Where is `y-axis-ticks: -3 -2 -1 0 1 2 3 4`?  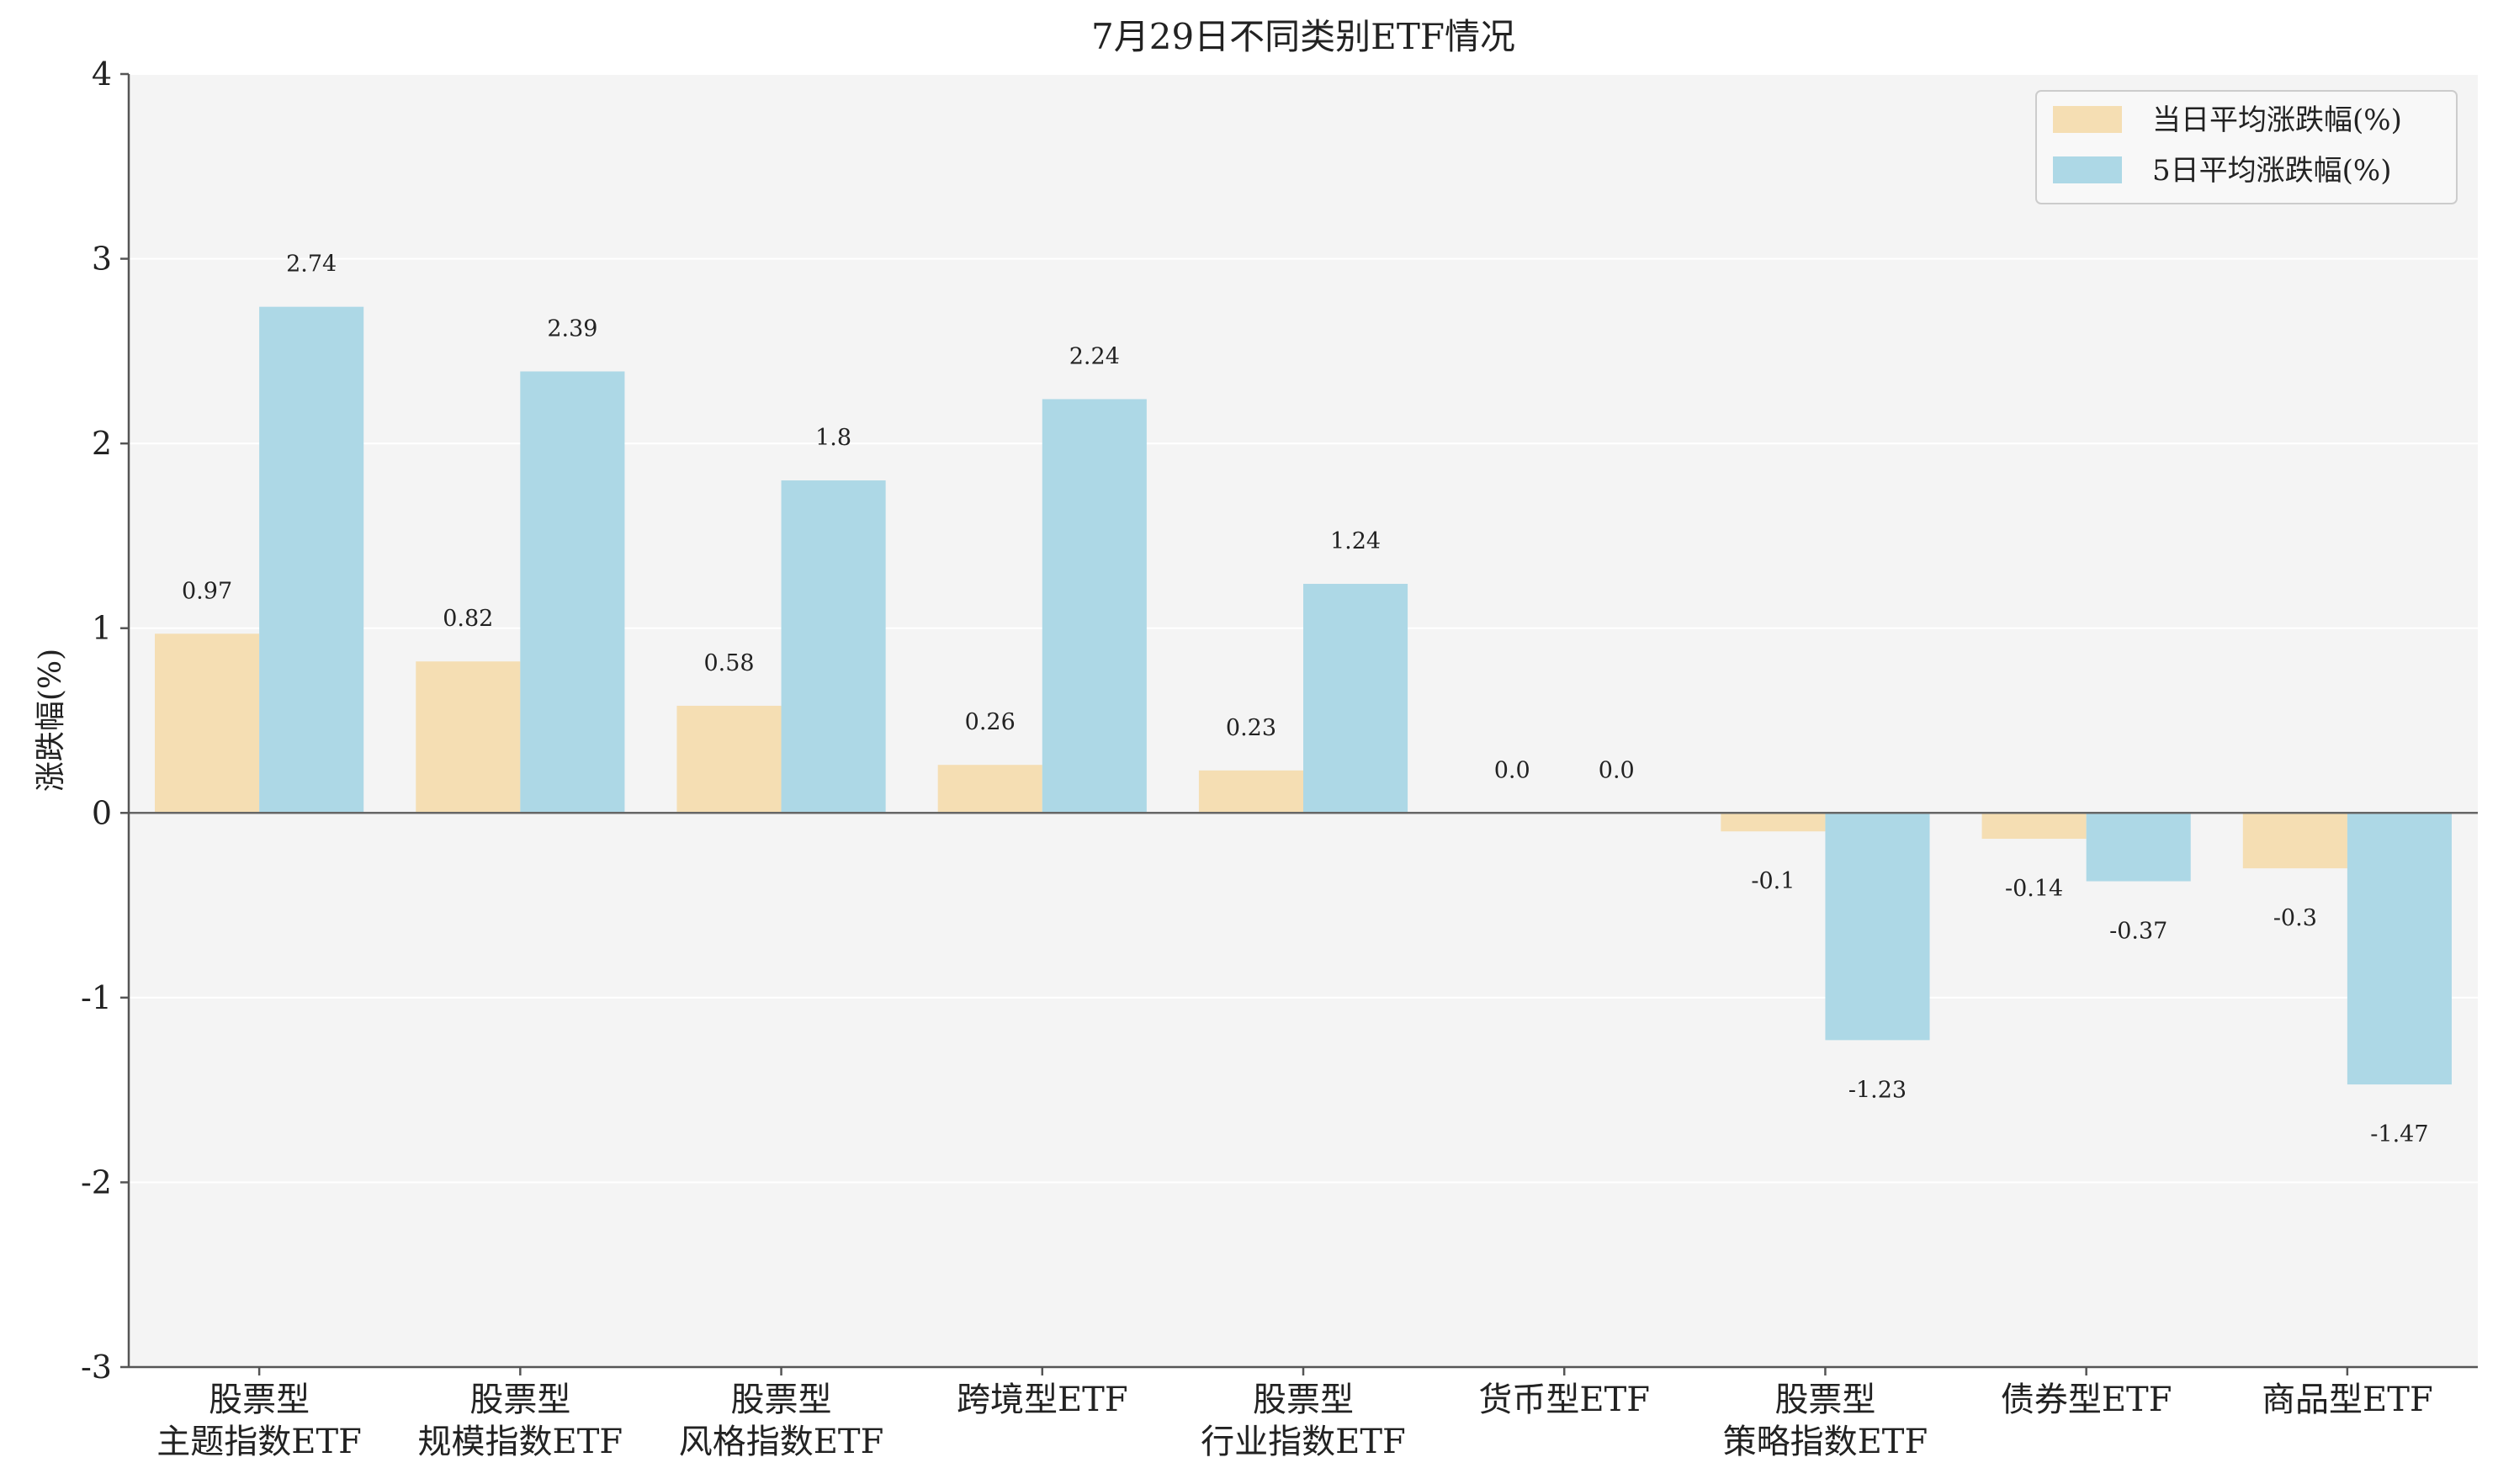 y-axis-ticks: -3 -2 -1 0 1 2 3 4 is located at coordinates (105, 721).